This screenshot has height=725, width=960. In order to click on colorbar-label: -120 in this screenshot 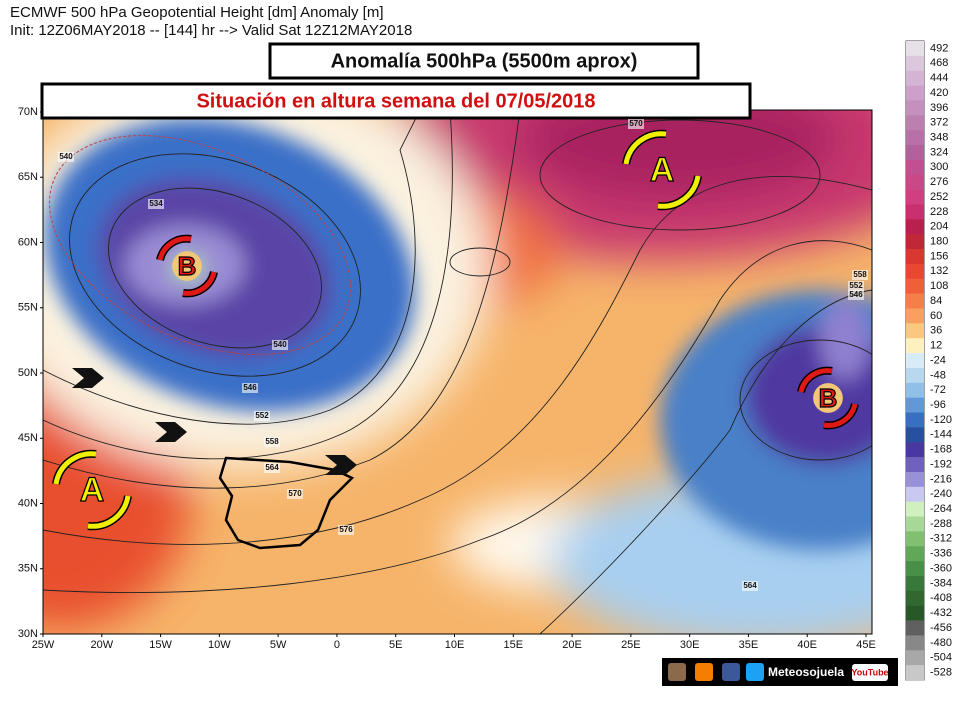, I will do `click(941, 420)`.